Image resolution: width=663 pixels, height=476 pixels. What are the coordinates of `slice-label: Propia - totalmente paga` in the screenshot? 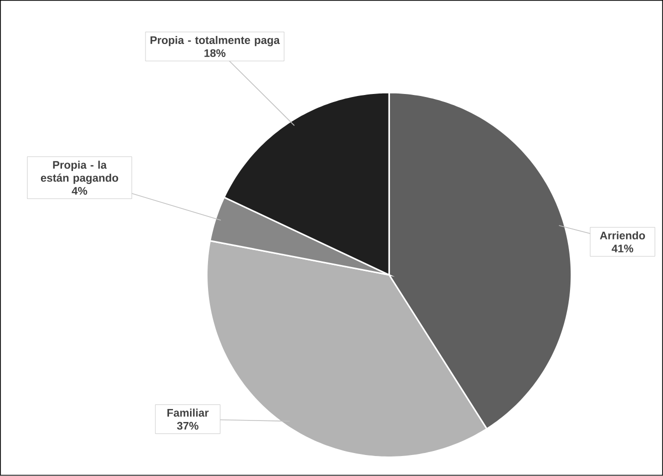 It's located at (215, 41).